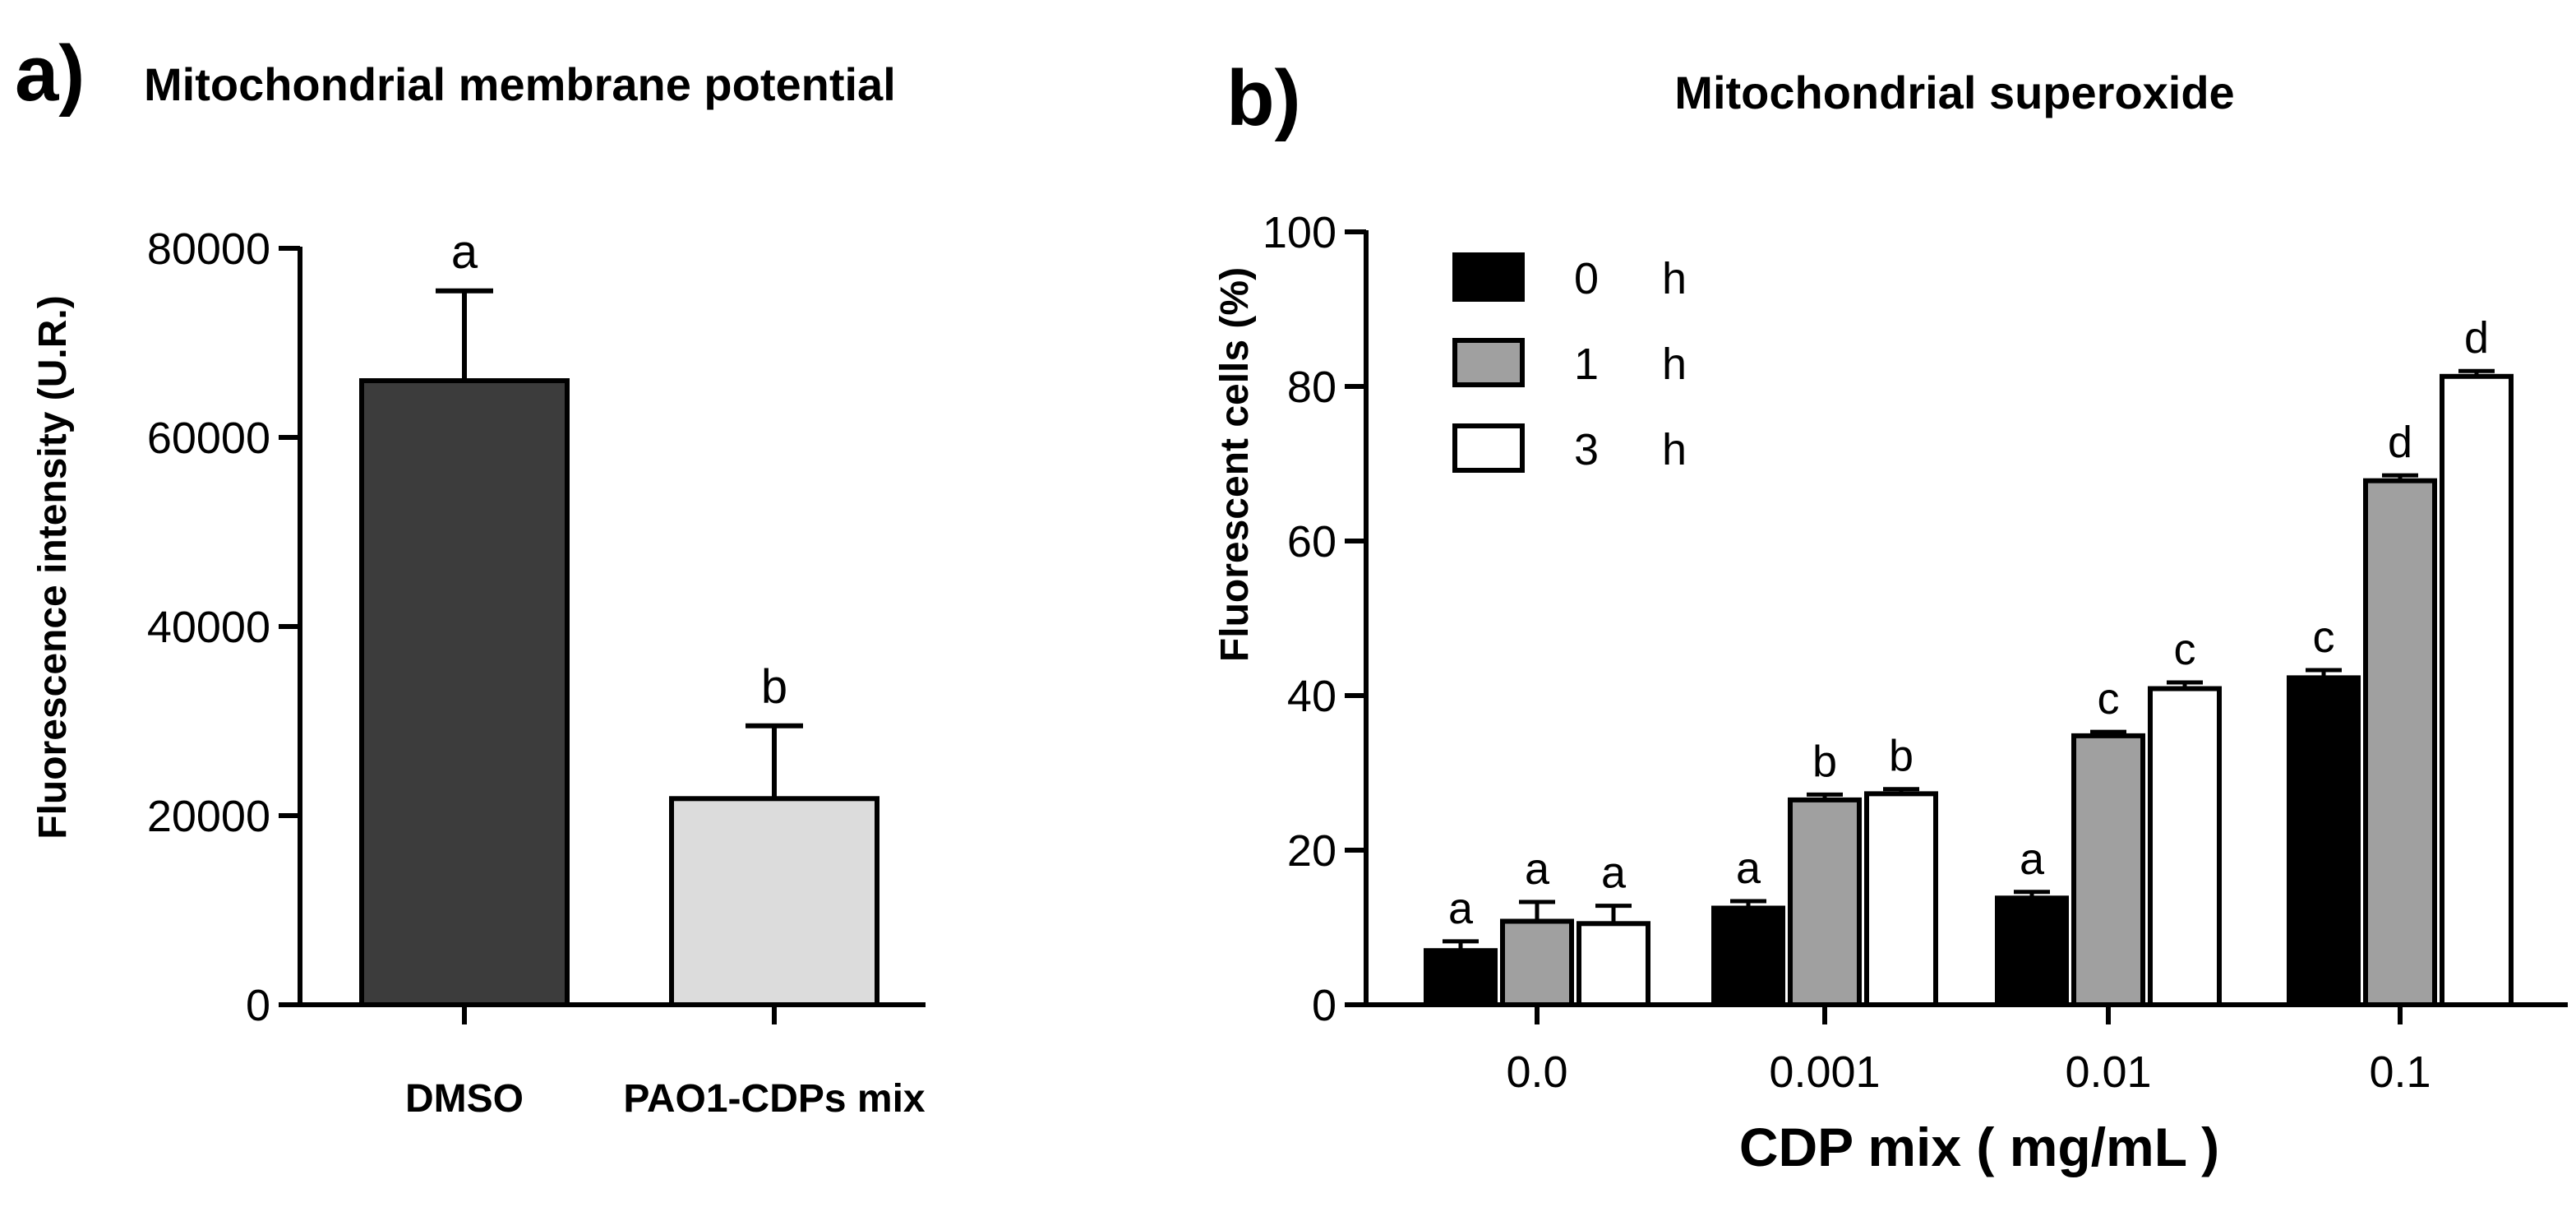 This screenshot has width=2576, height=1207. I want to click on panel-a-title: Mitochondrial membrane potential, so click(520, 84).